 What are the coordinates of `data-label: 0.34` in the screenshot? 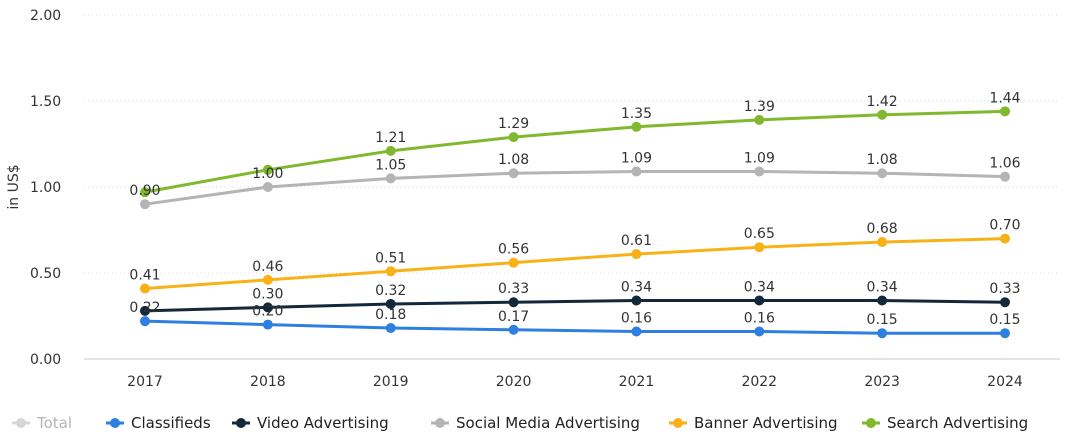 It's located at (636, 288).